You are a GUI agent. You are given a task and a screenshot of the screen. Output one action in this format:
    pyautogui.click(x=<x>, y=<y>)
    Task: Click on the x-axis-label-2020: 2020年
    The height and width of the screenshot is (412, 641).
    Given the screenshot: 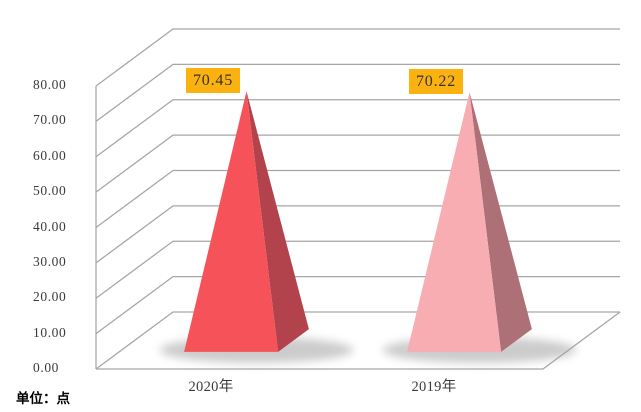 What is the action you would take?
    pyautogui.click(x=211, y=387)
    